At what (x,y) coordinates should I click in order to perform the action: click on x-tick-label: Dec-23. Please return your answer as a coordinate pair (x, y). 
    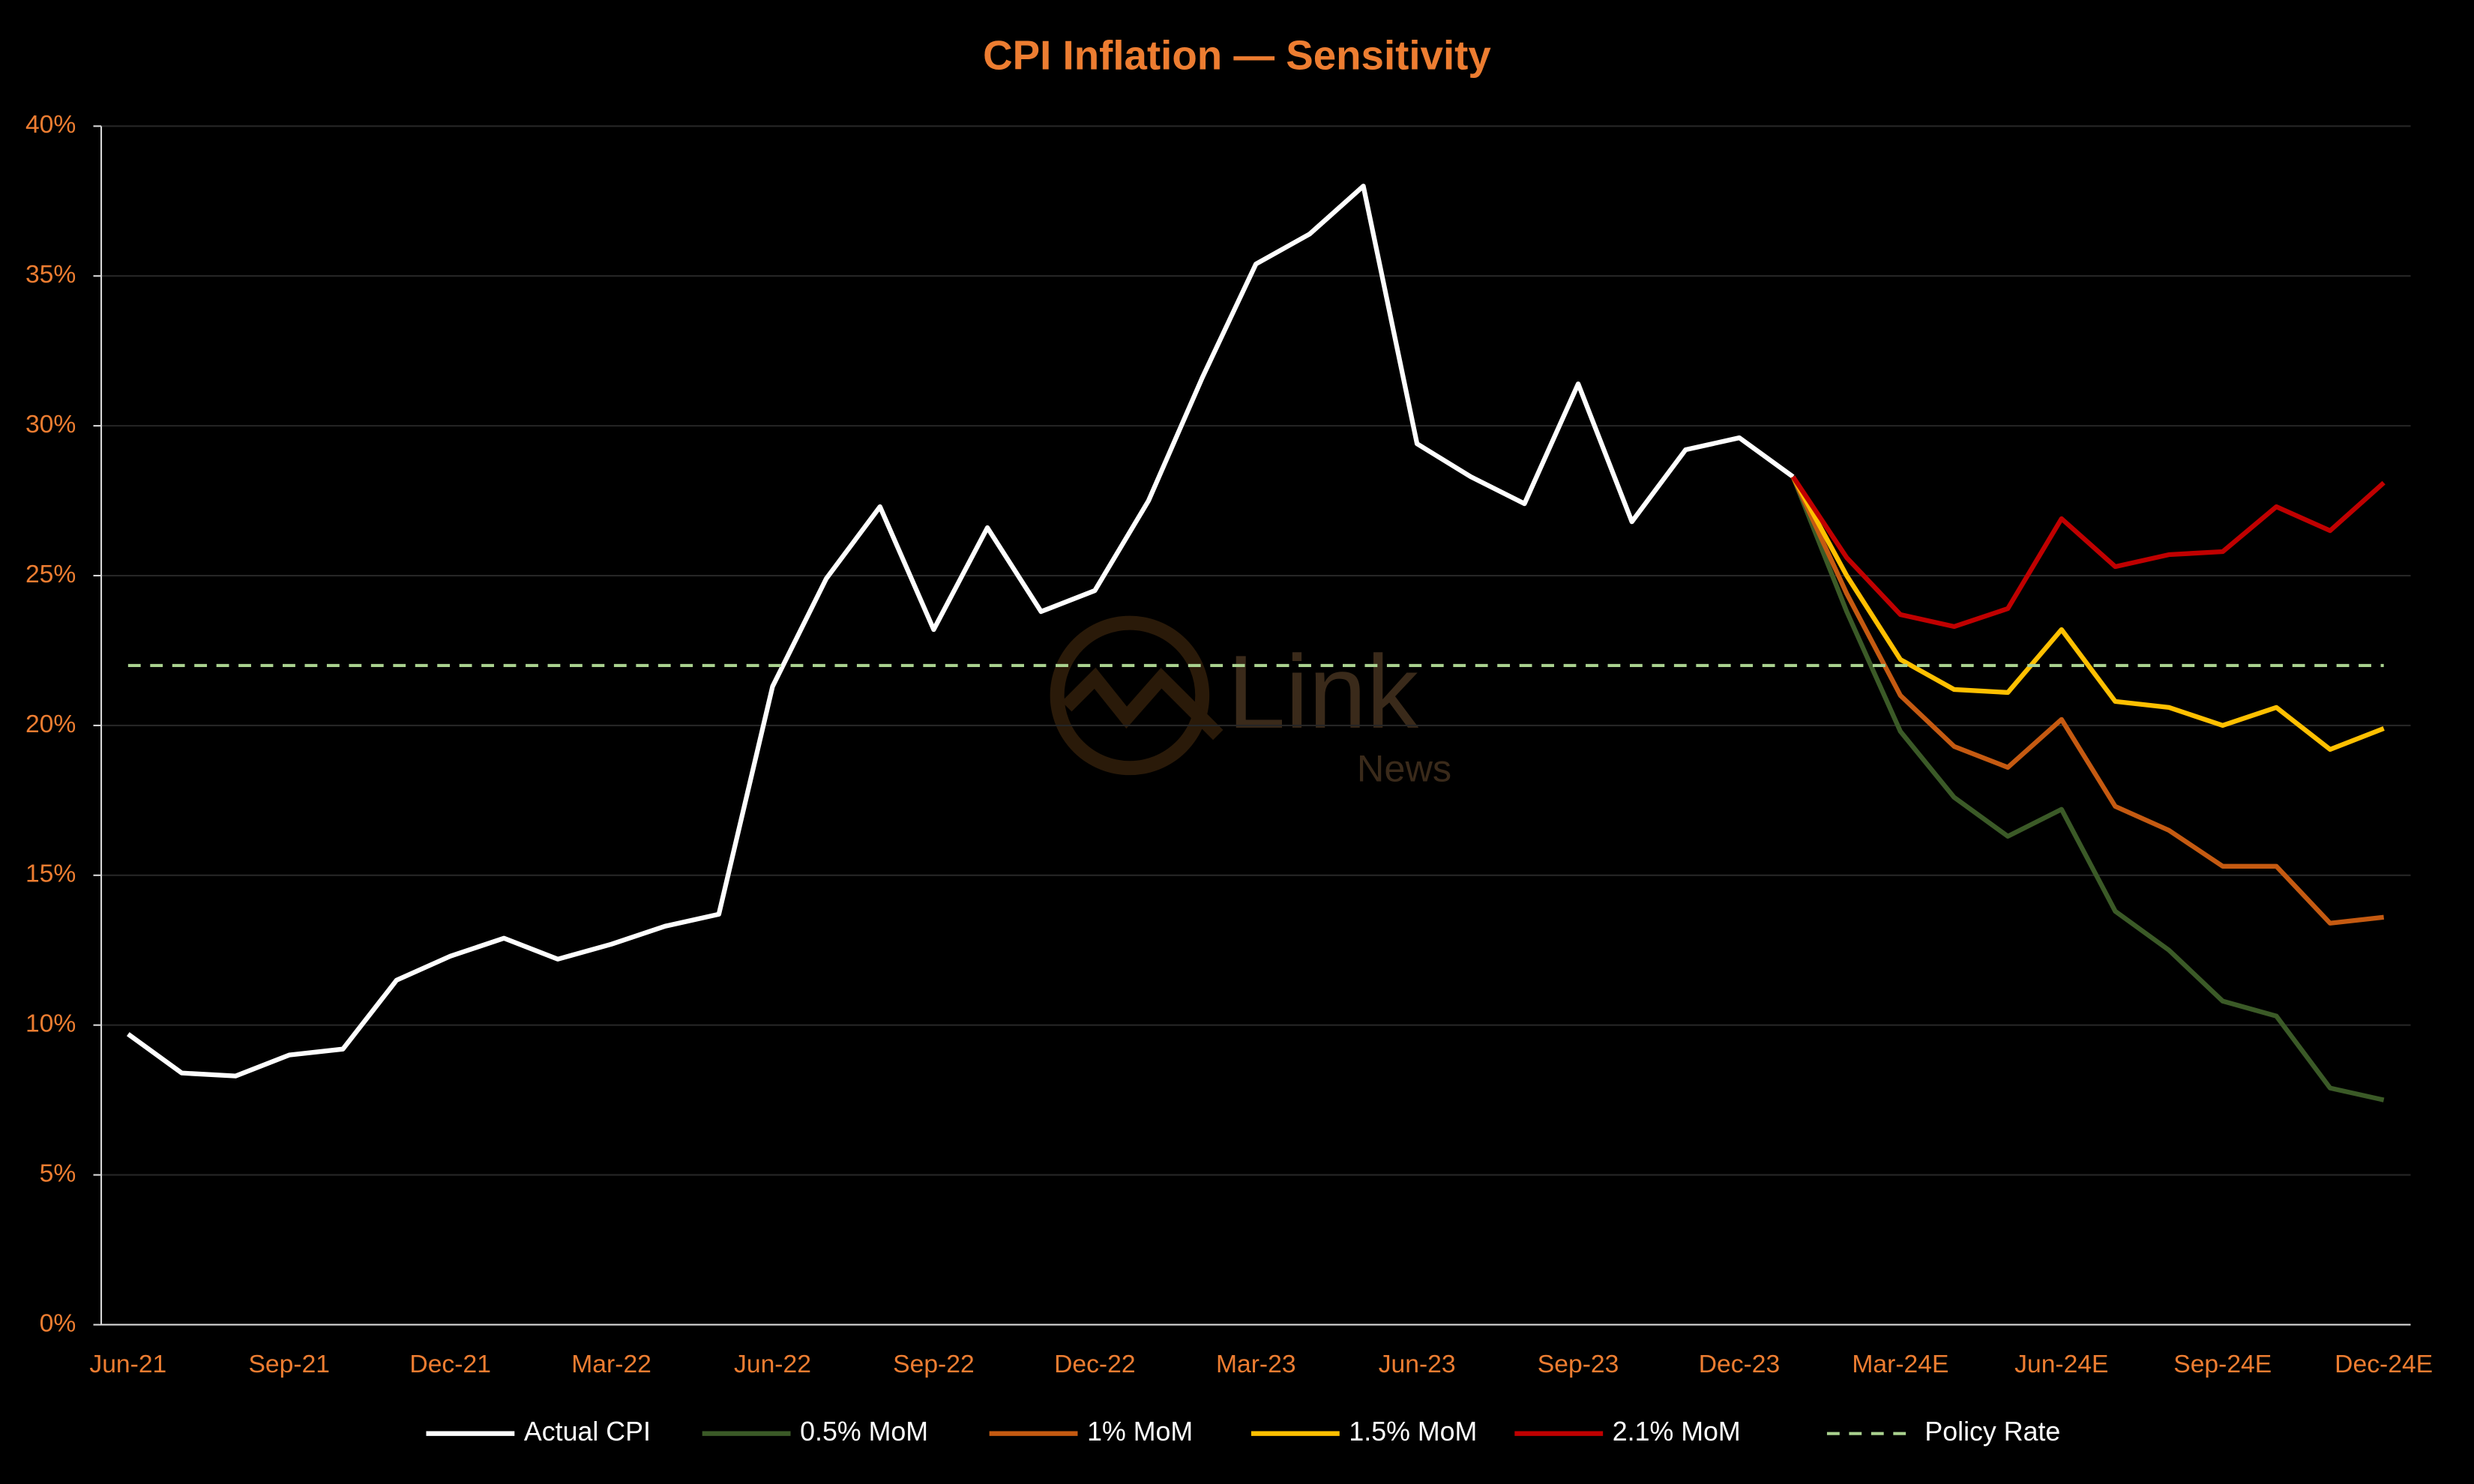
    Looking at the image, I should click on (1740, 1365).